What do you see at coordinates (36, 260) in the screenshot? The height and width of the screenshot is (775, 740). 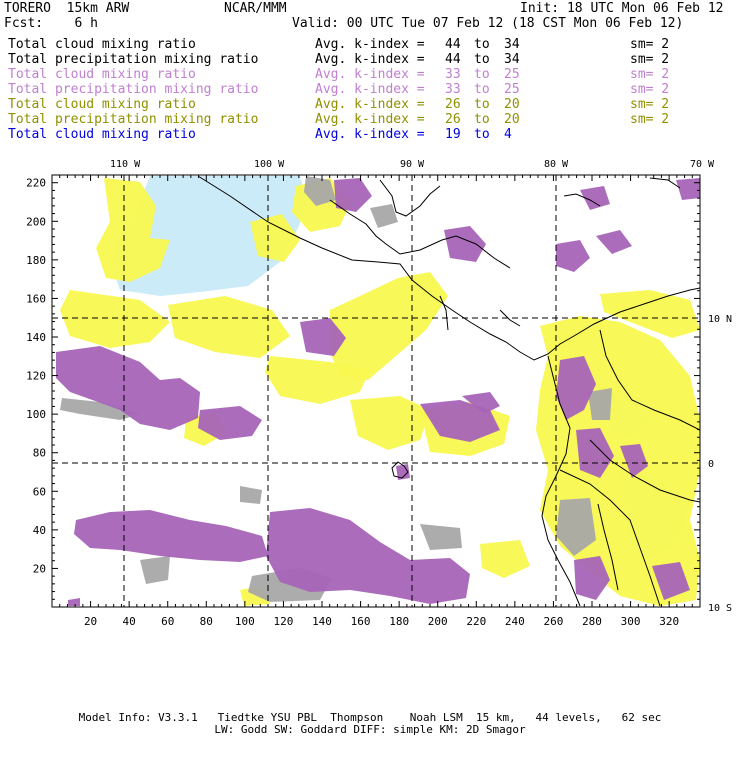 I see `y-tick-label: 180` at bounding box center [36, 260].